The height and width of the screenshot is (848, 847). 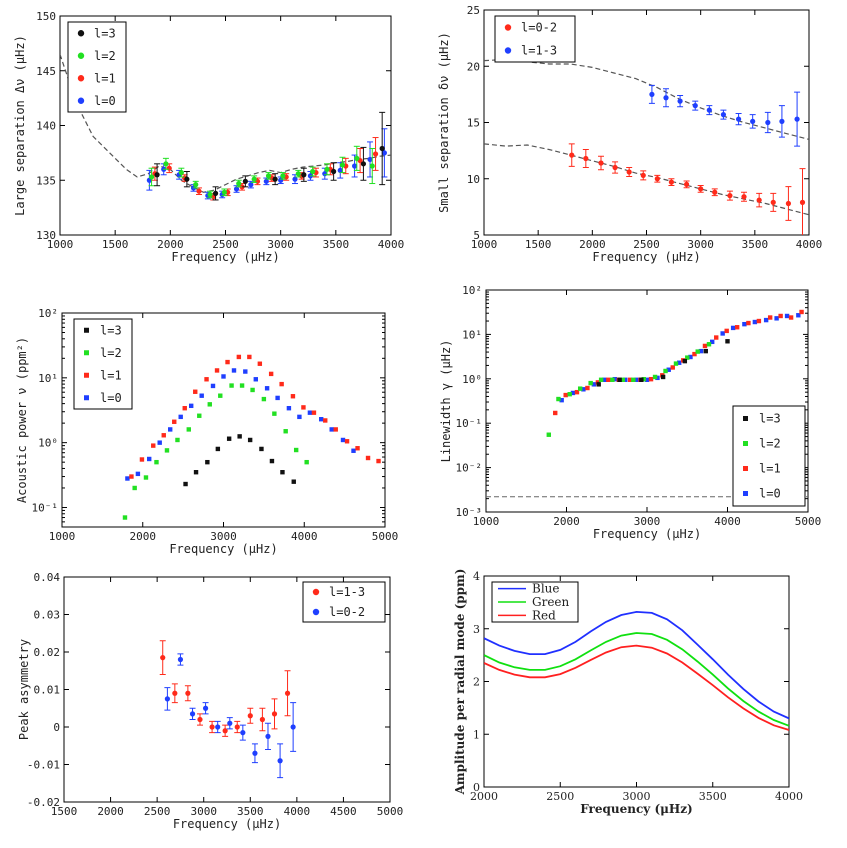 What do you see at coordinates (566, 521) in the screenshot?
I see `x-tick-label: 2000` at bounding box center [566, 521].